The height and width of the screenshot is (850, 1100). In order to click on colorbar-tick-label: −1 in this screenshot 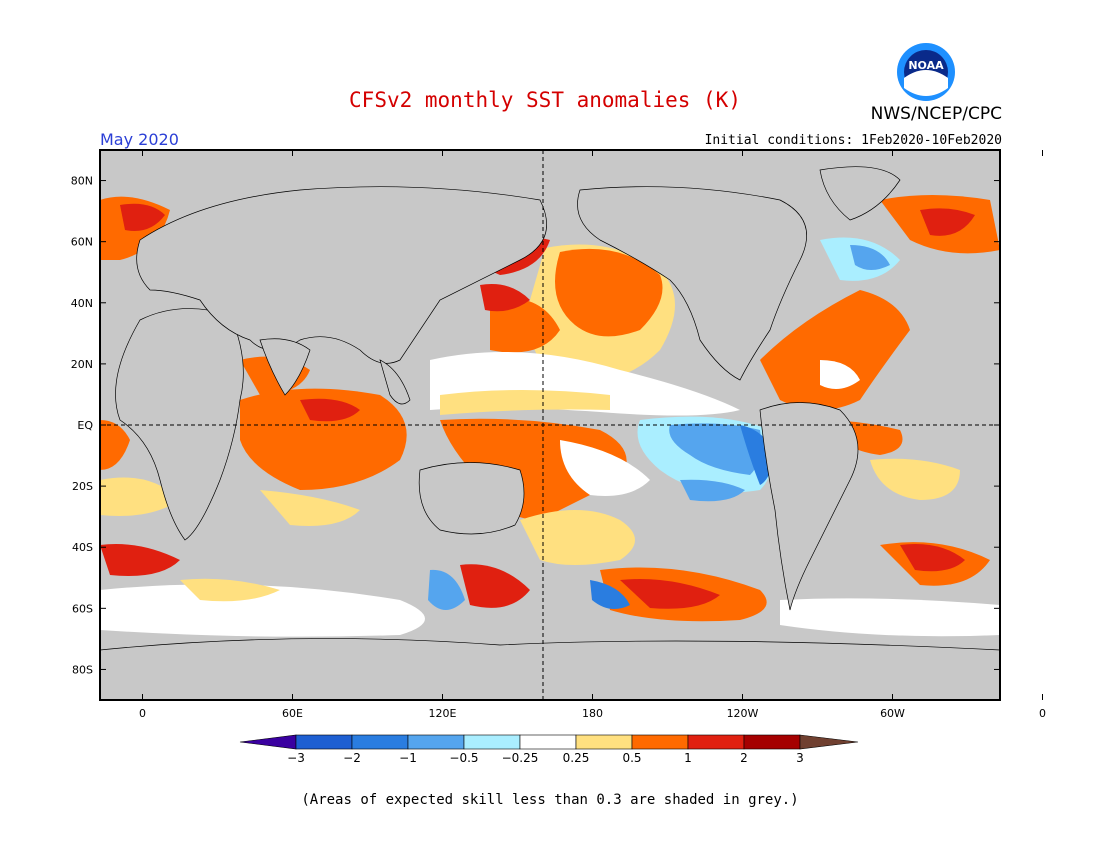, I will do `click(408, 758)`.